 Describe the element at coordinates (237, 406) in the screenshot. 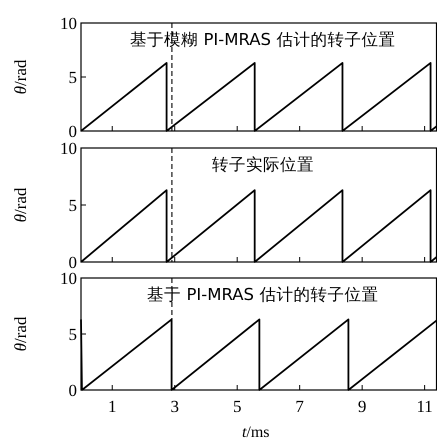

I see `x-tick-label: 5` at that location.